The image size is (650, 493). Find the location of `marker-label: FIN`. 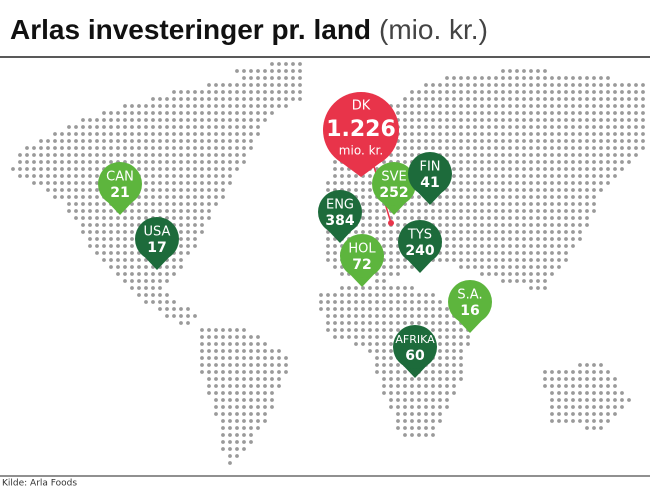

marker-label: FIN is located at coordinates (429, 167).